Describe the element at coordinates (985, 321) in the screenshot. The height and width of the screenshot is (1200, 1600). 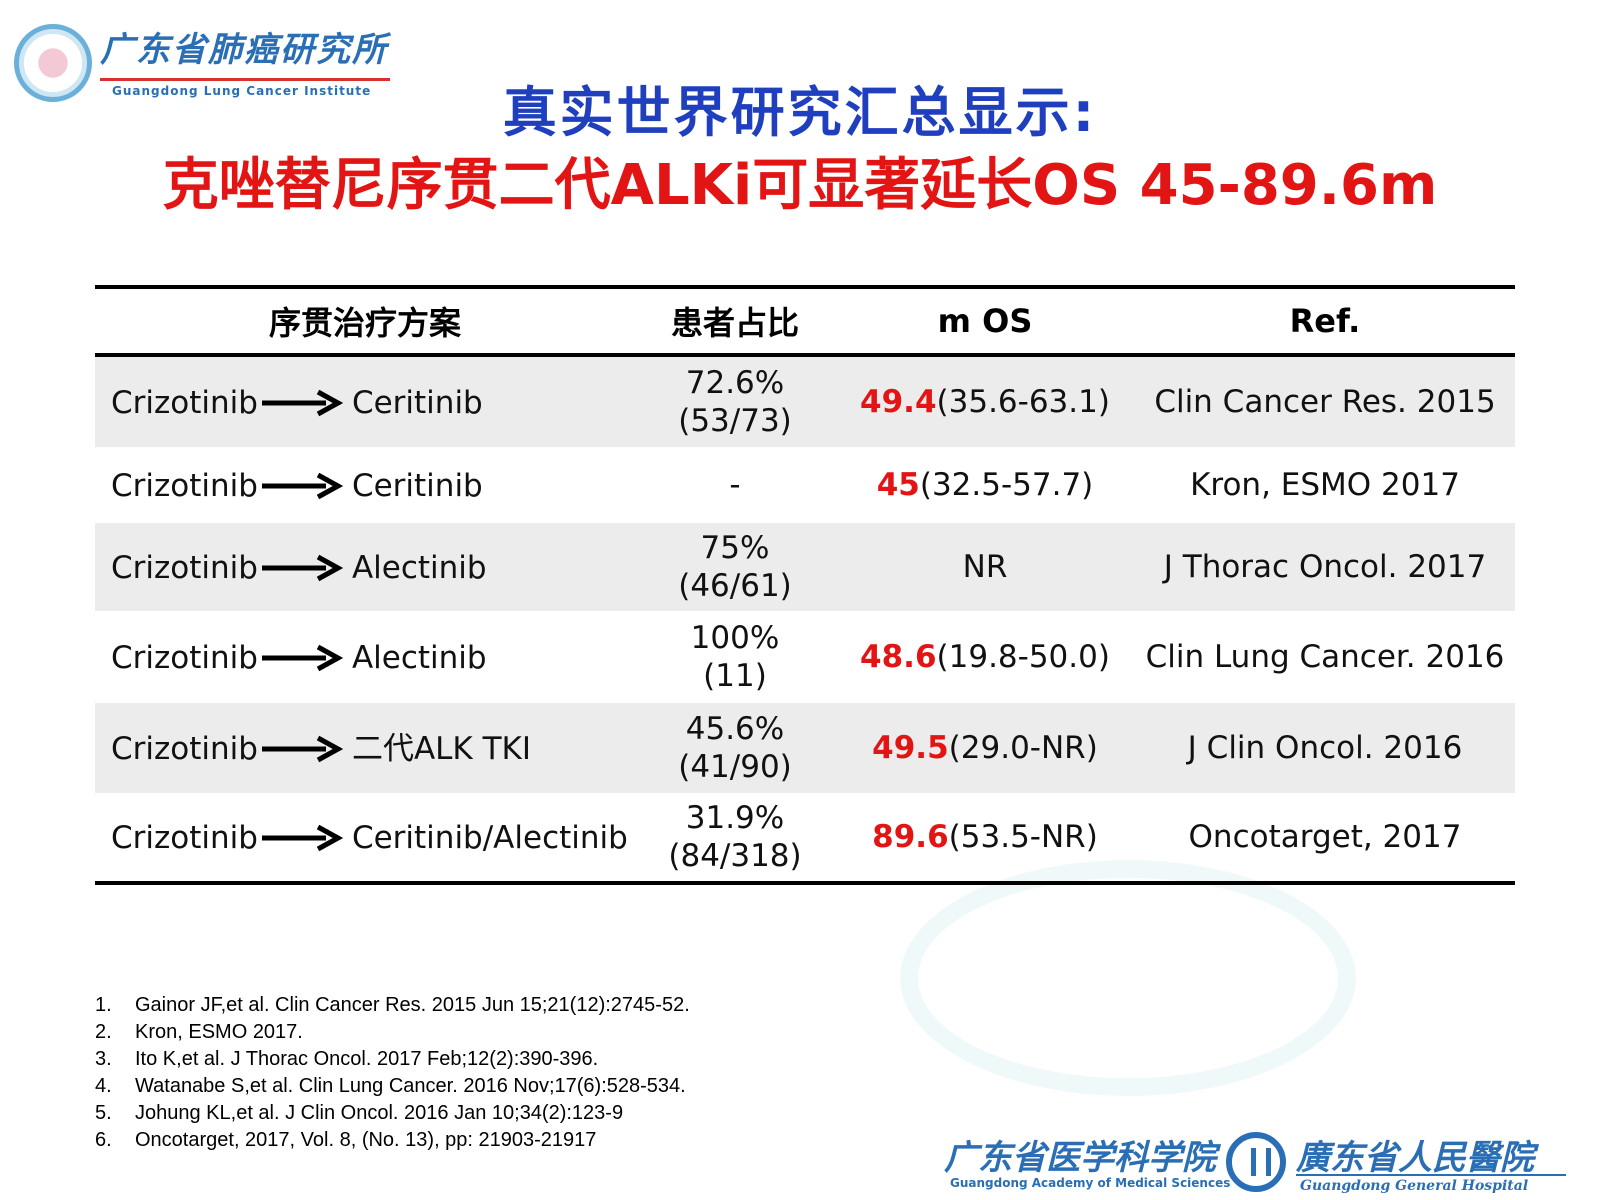
I see `column-header-mos: m OS` at that location.